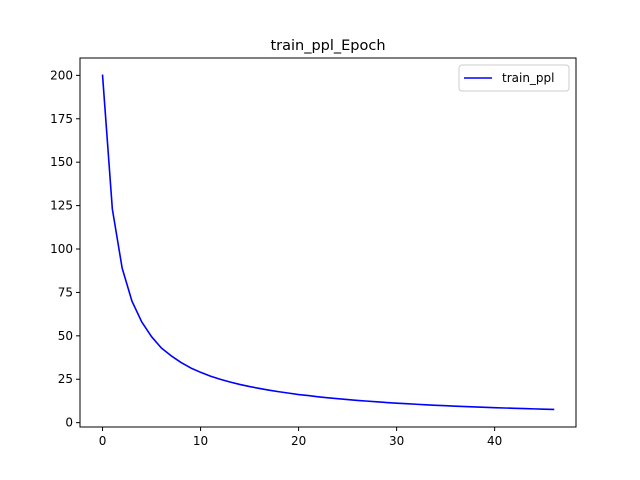 Image resolution: width=640 pixels, height=480 pixels. Describe the element at coordinates (61, 162) in the screenshot. I see `y-tick-label: 150` at that location.